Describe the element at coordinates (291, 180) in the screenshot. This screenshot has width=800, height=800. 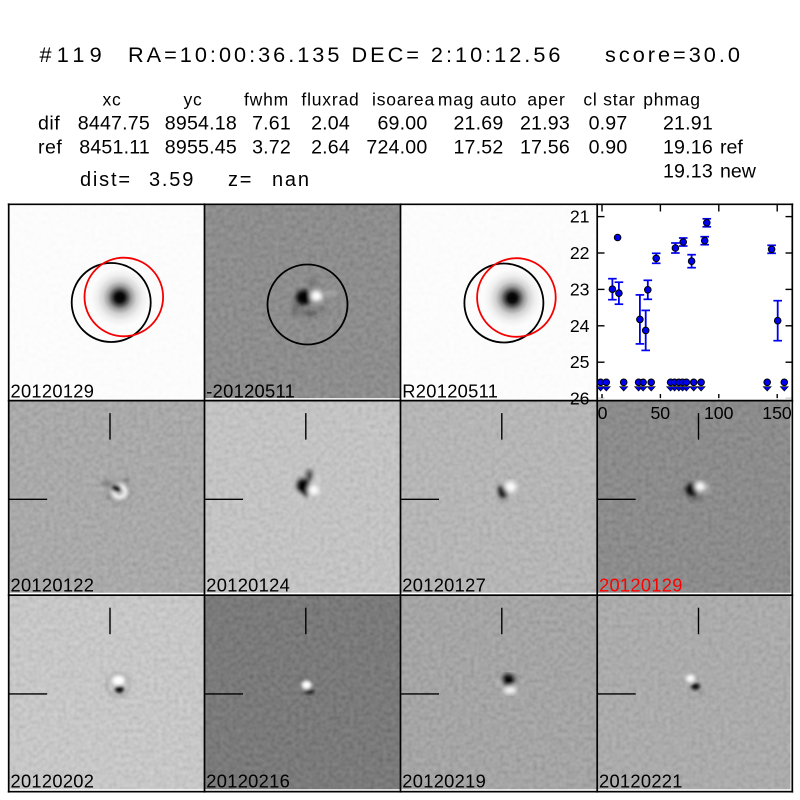
I see `svg-text: nan` at that location.